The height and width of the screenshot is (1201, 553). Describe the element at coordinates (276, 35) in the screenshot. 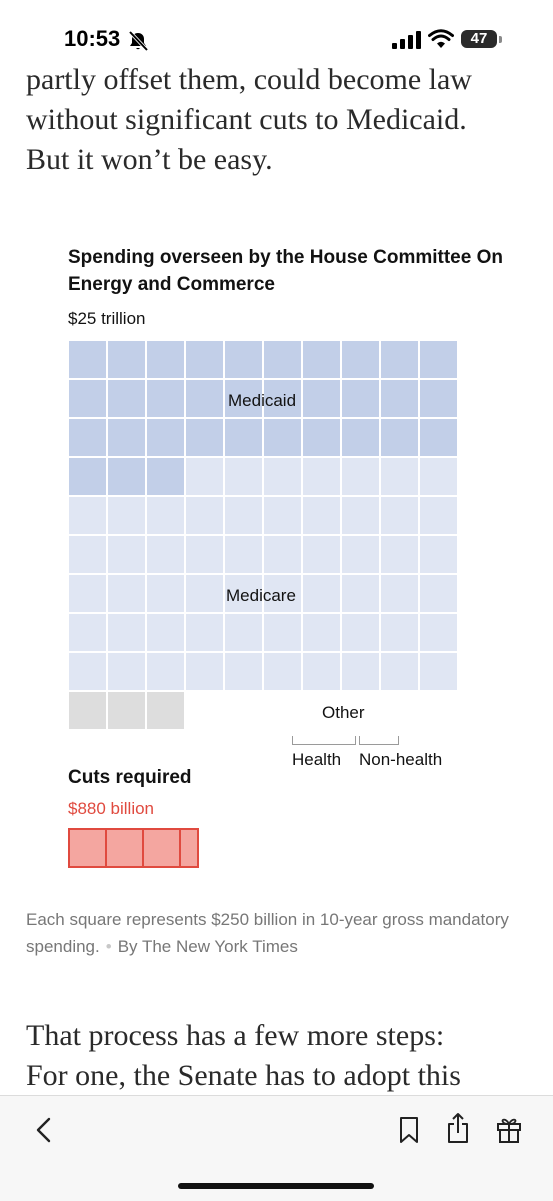

I see `status-bar: 10:53 47` at that location.